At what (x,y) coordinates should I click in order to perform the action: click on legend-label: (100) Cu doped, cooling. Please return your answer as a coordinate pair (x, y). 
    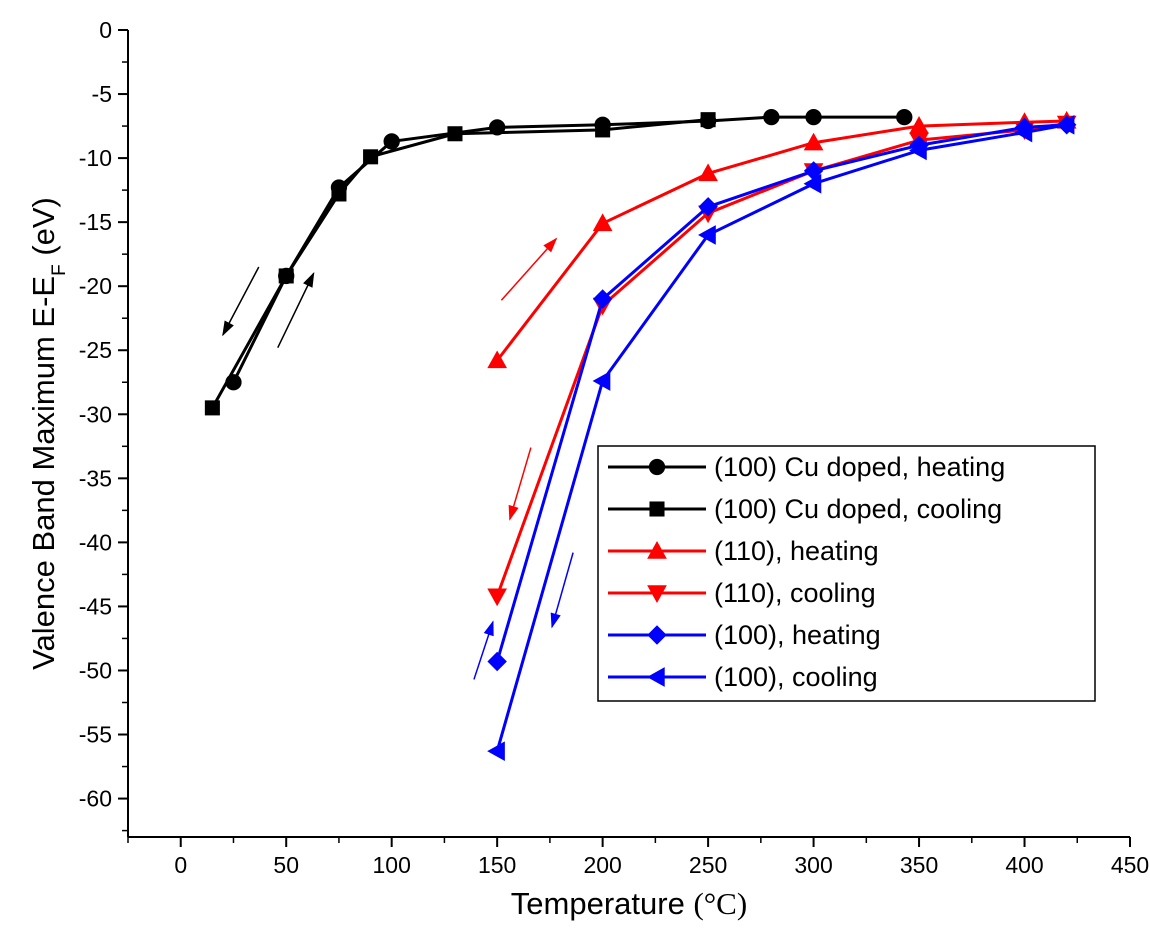
    Looking at the image, I should click on (858, 509).